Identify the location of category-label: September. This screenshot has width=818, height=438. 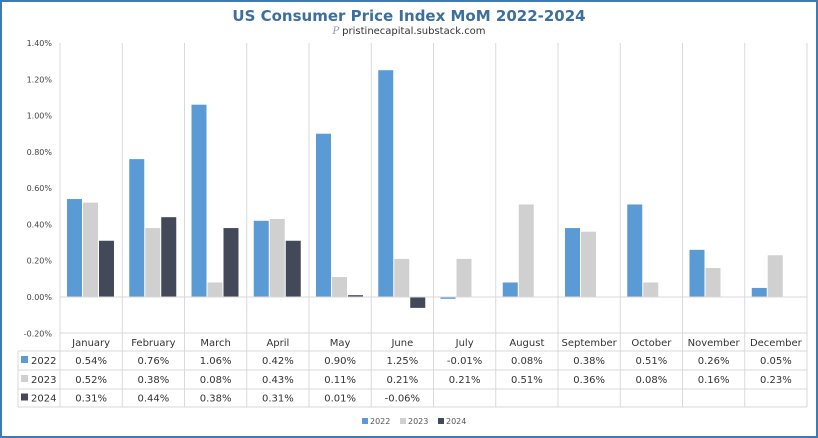
(589, 343).